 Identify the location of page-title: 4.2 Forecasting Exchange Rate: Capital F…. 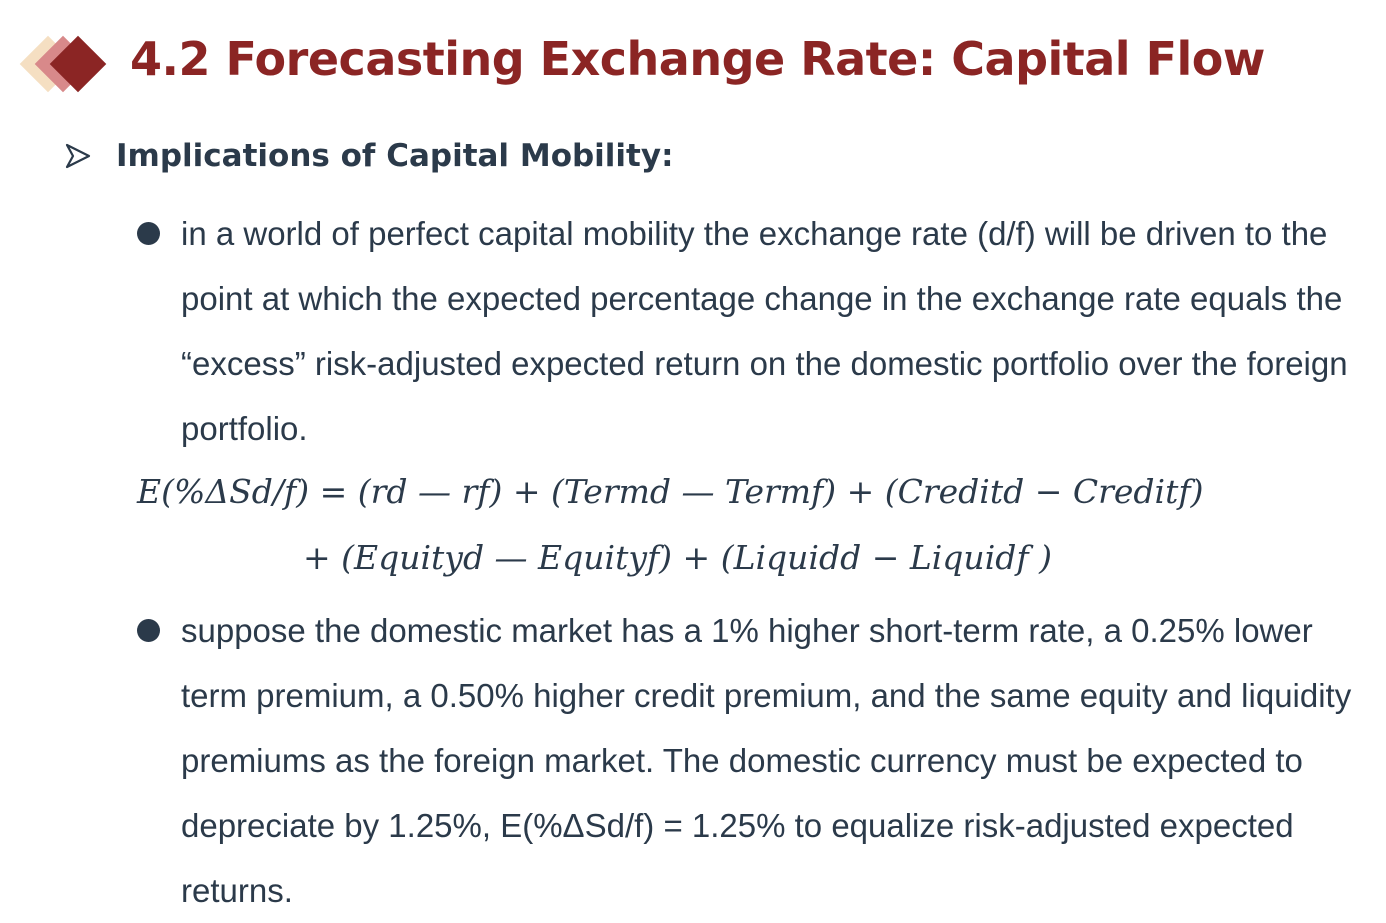
(697, 59).